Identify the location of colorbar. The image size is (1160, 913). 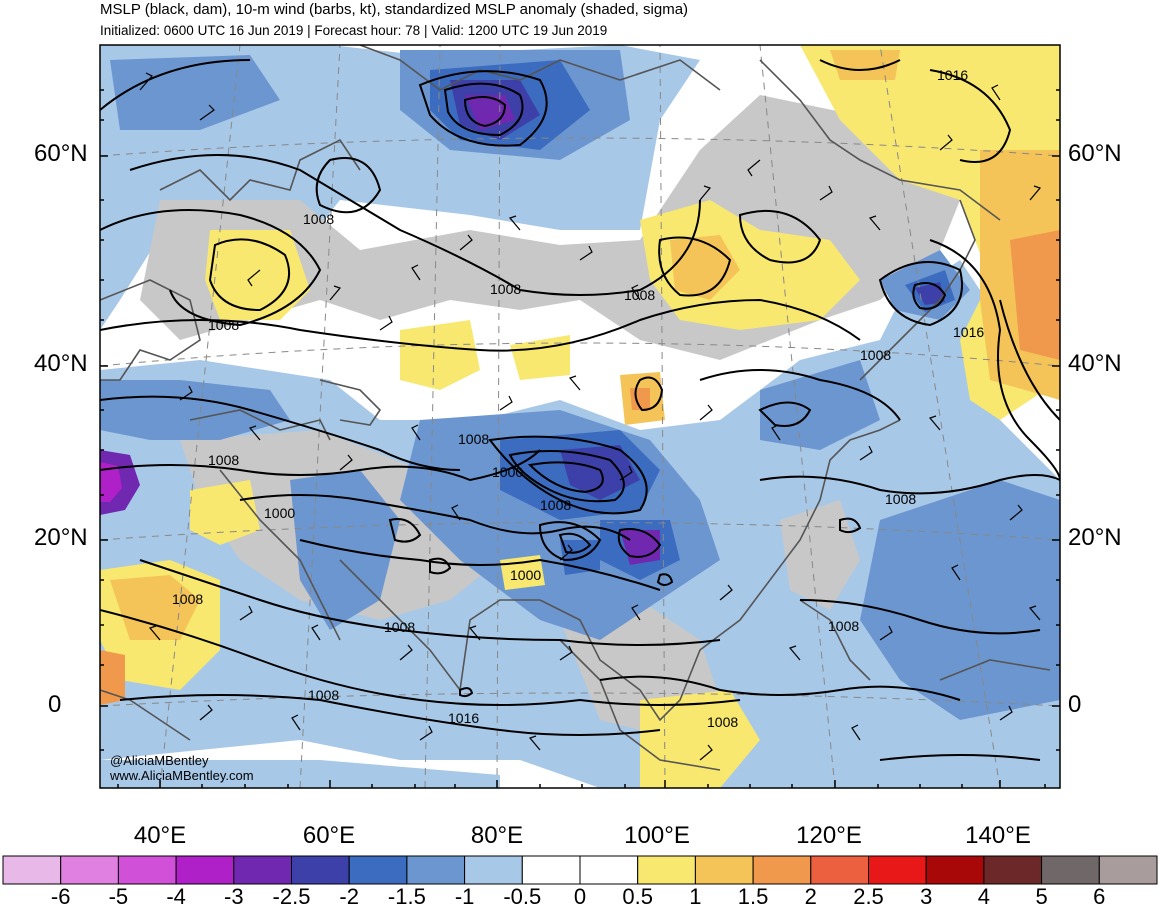
(580, 870).